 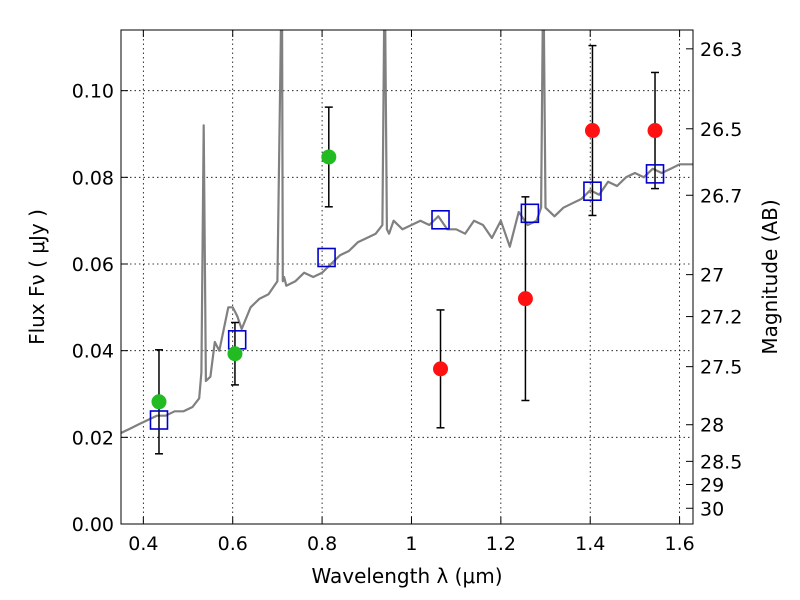 What do you see at coordinates (37, 277) in the screenshot?
I see `y-axis-title: Flux Fν ( μJy )` at bounding box center [37, 277].